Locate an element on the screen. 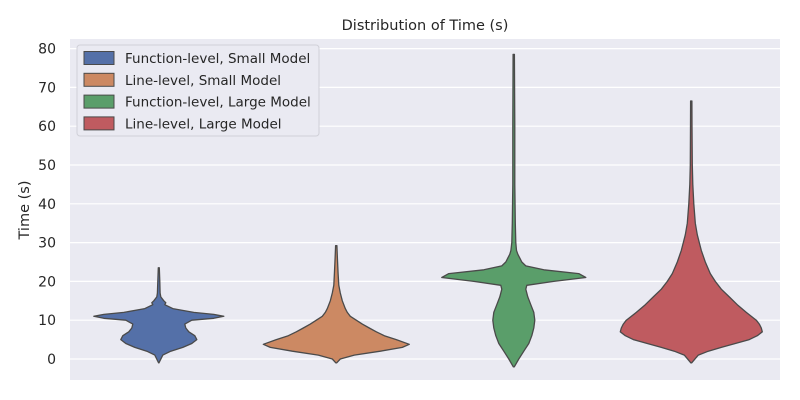 The height and width of the screenshot is (400, 800). y-tick-label: 40 is located at coordinates (47, 205).